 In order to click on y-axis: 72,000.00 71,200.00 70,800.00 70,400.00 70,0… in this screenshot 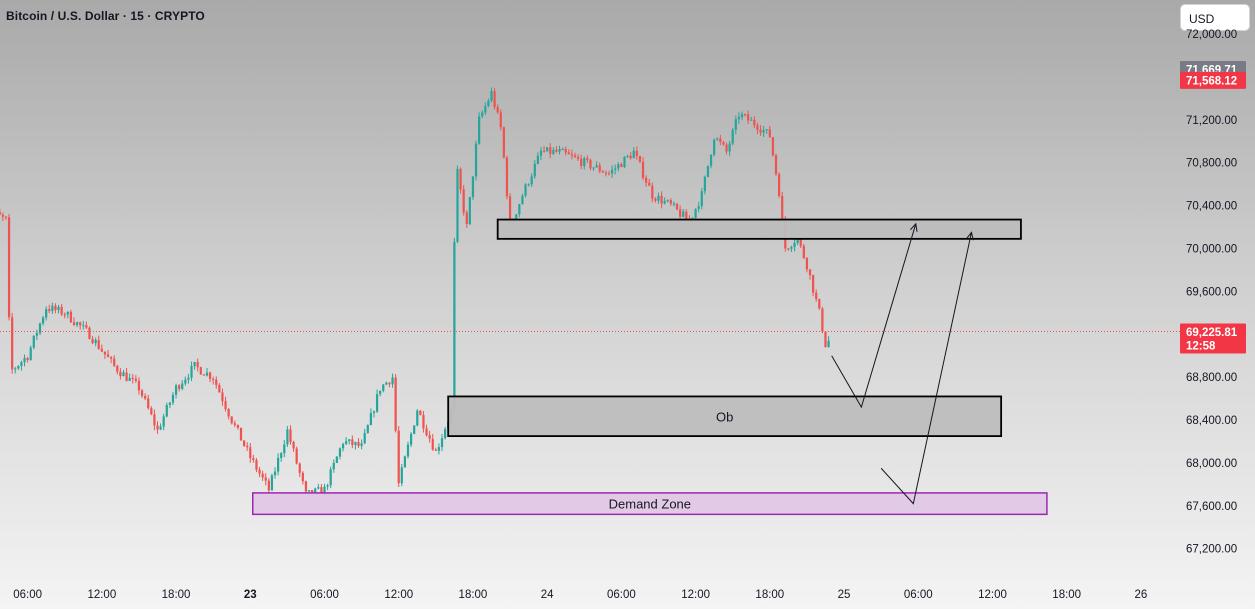, I will do `click(1211, 292)`.